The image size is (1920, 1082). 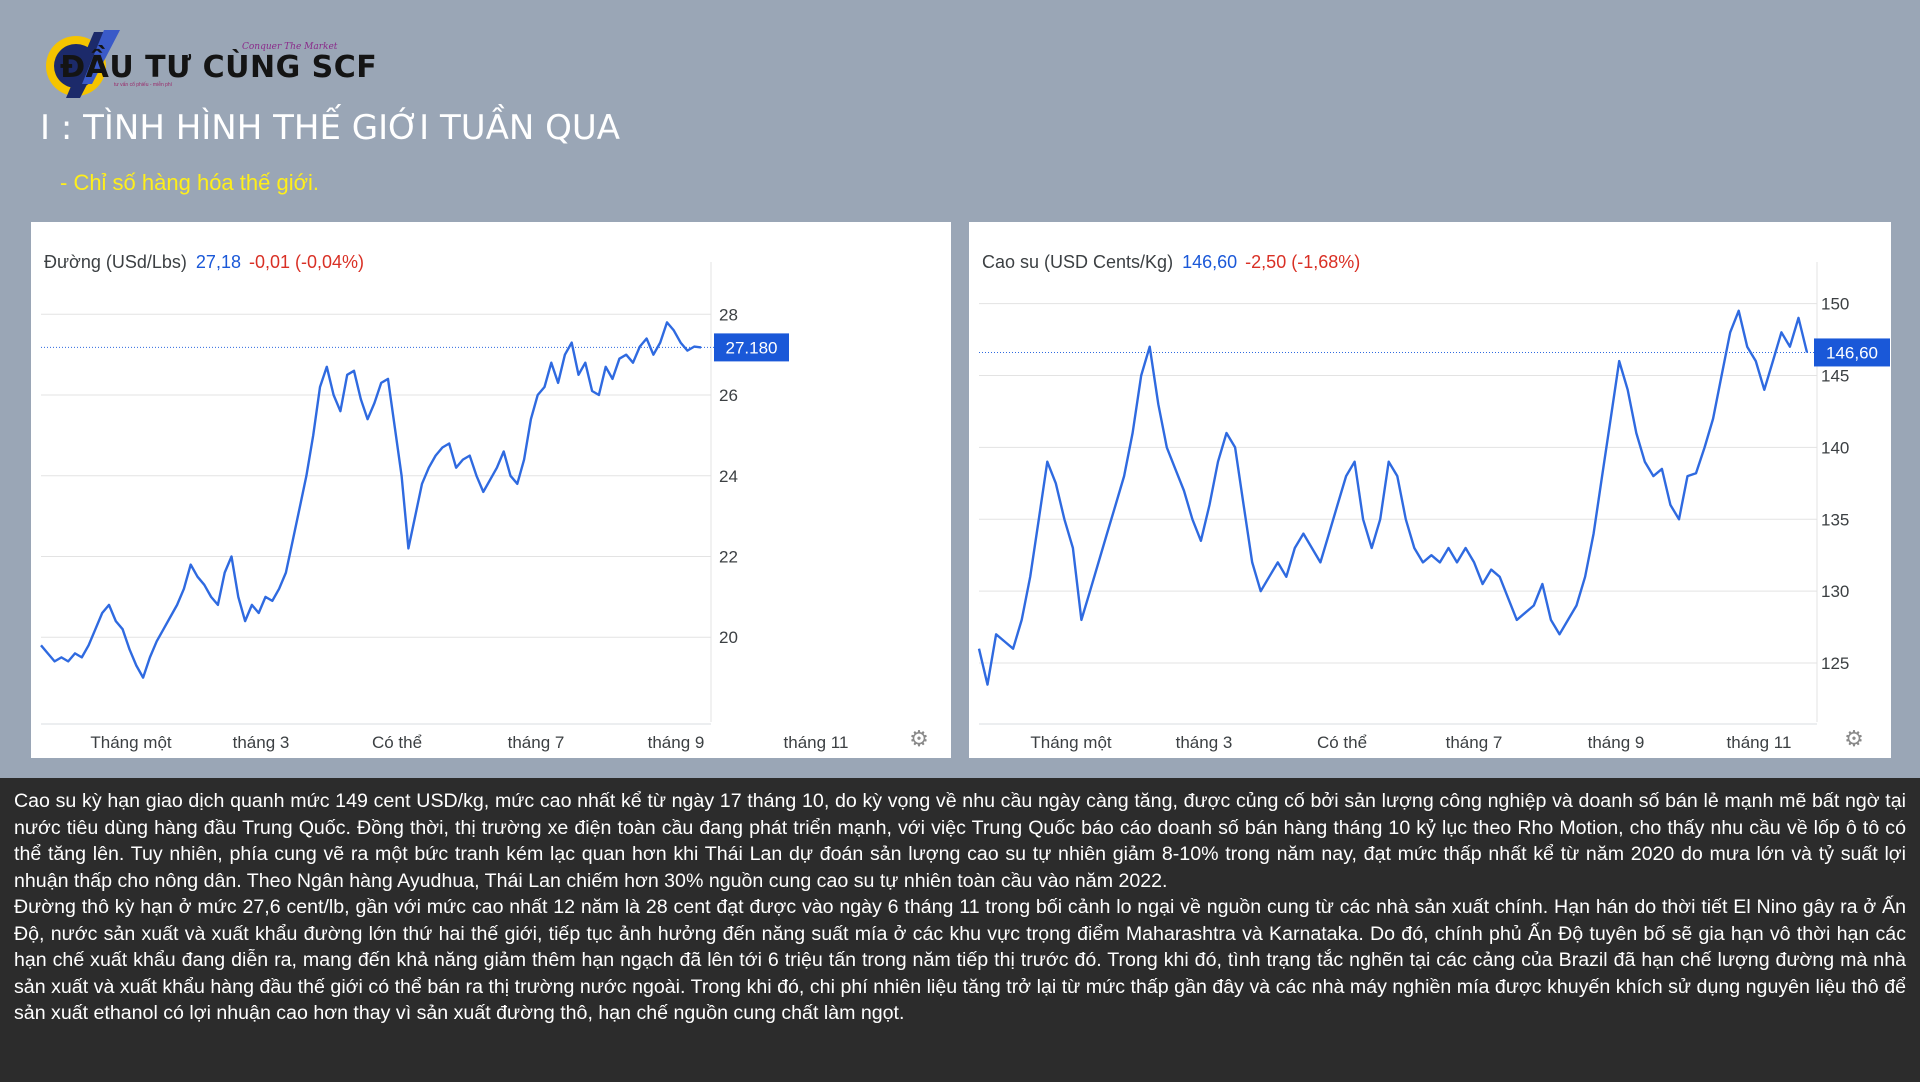 I want to click on sugar-y-tick-label: 28, so click(x=728, y=314).